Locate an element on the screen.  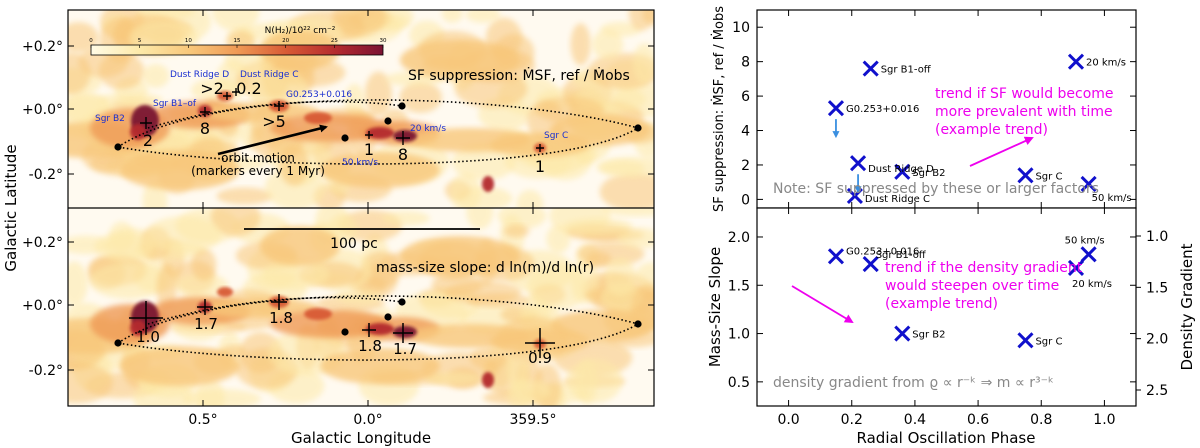
ytick-right-label: 1.0 is located at coordinates (1157, 237).